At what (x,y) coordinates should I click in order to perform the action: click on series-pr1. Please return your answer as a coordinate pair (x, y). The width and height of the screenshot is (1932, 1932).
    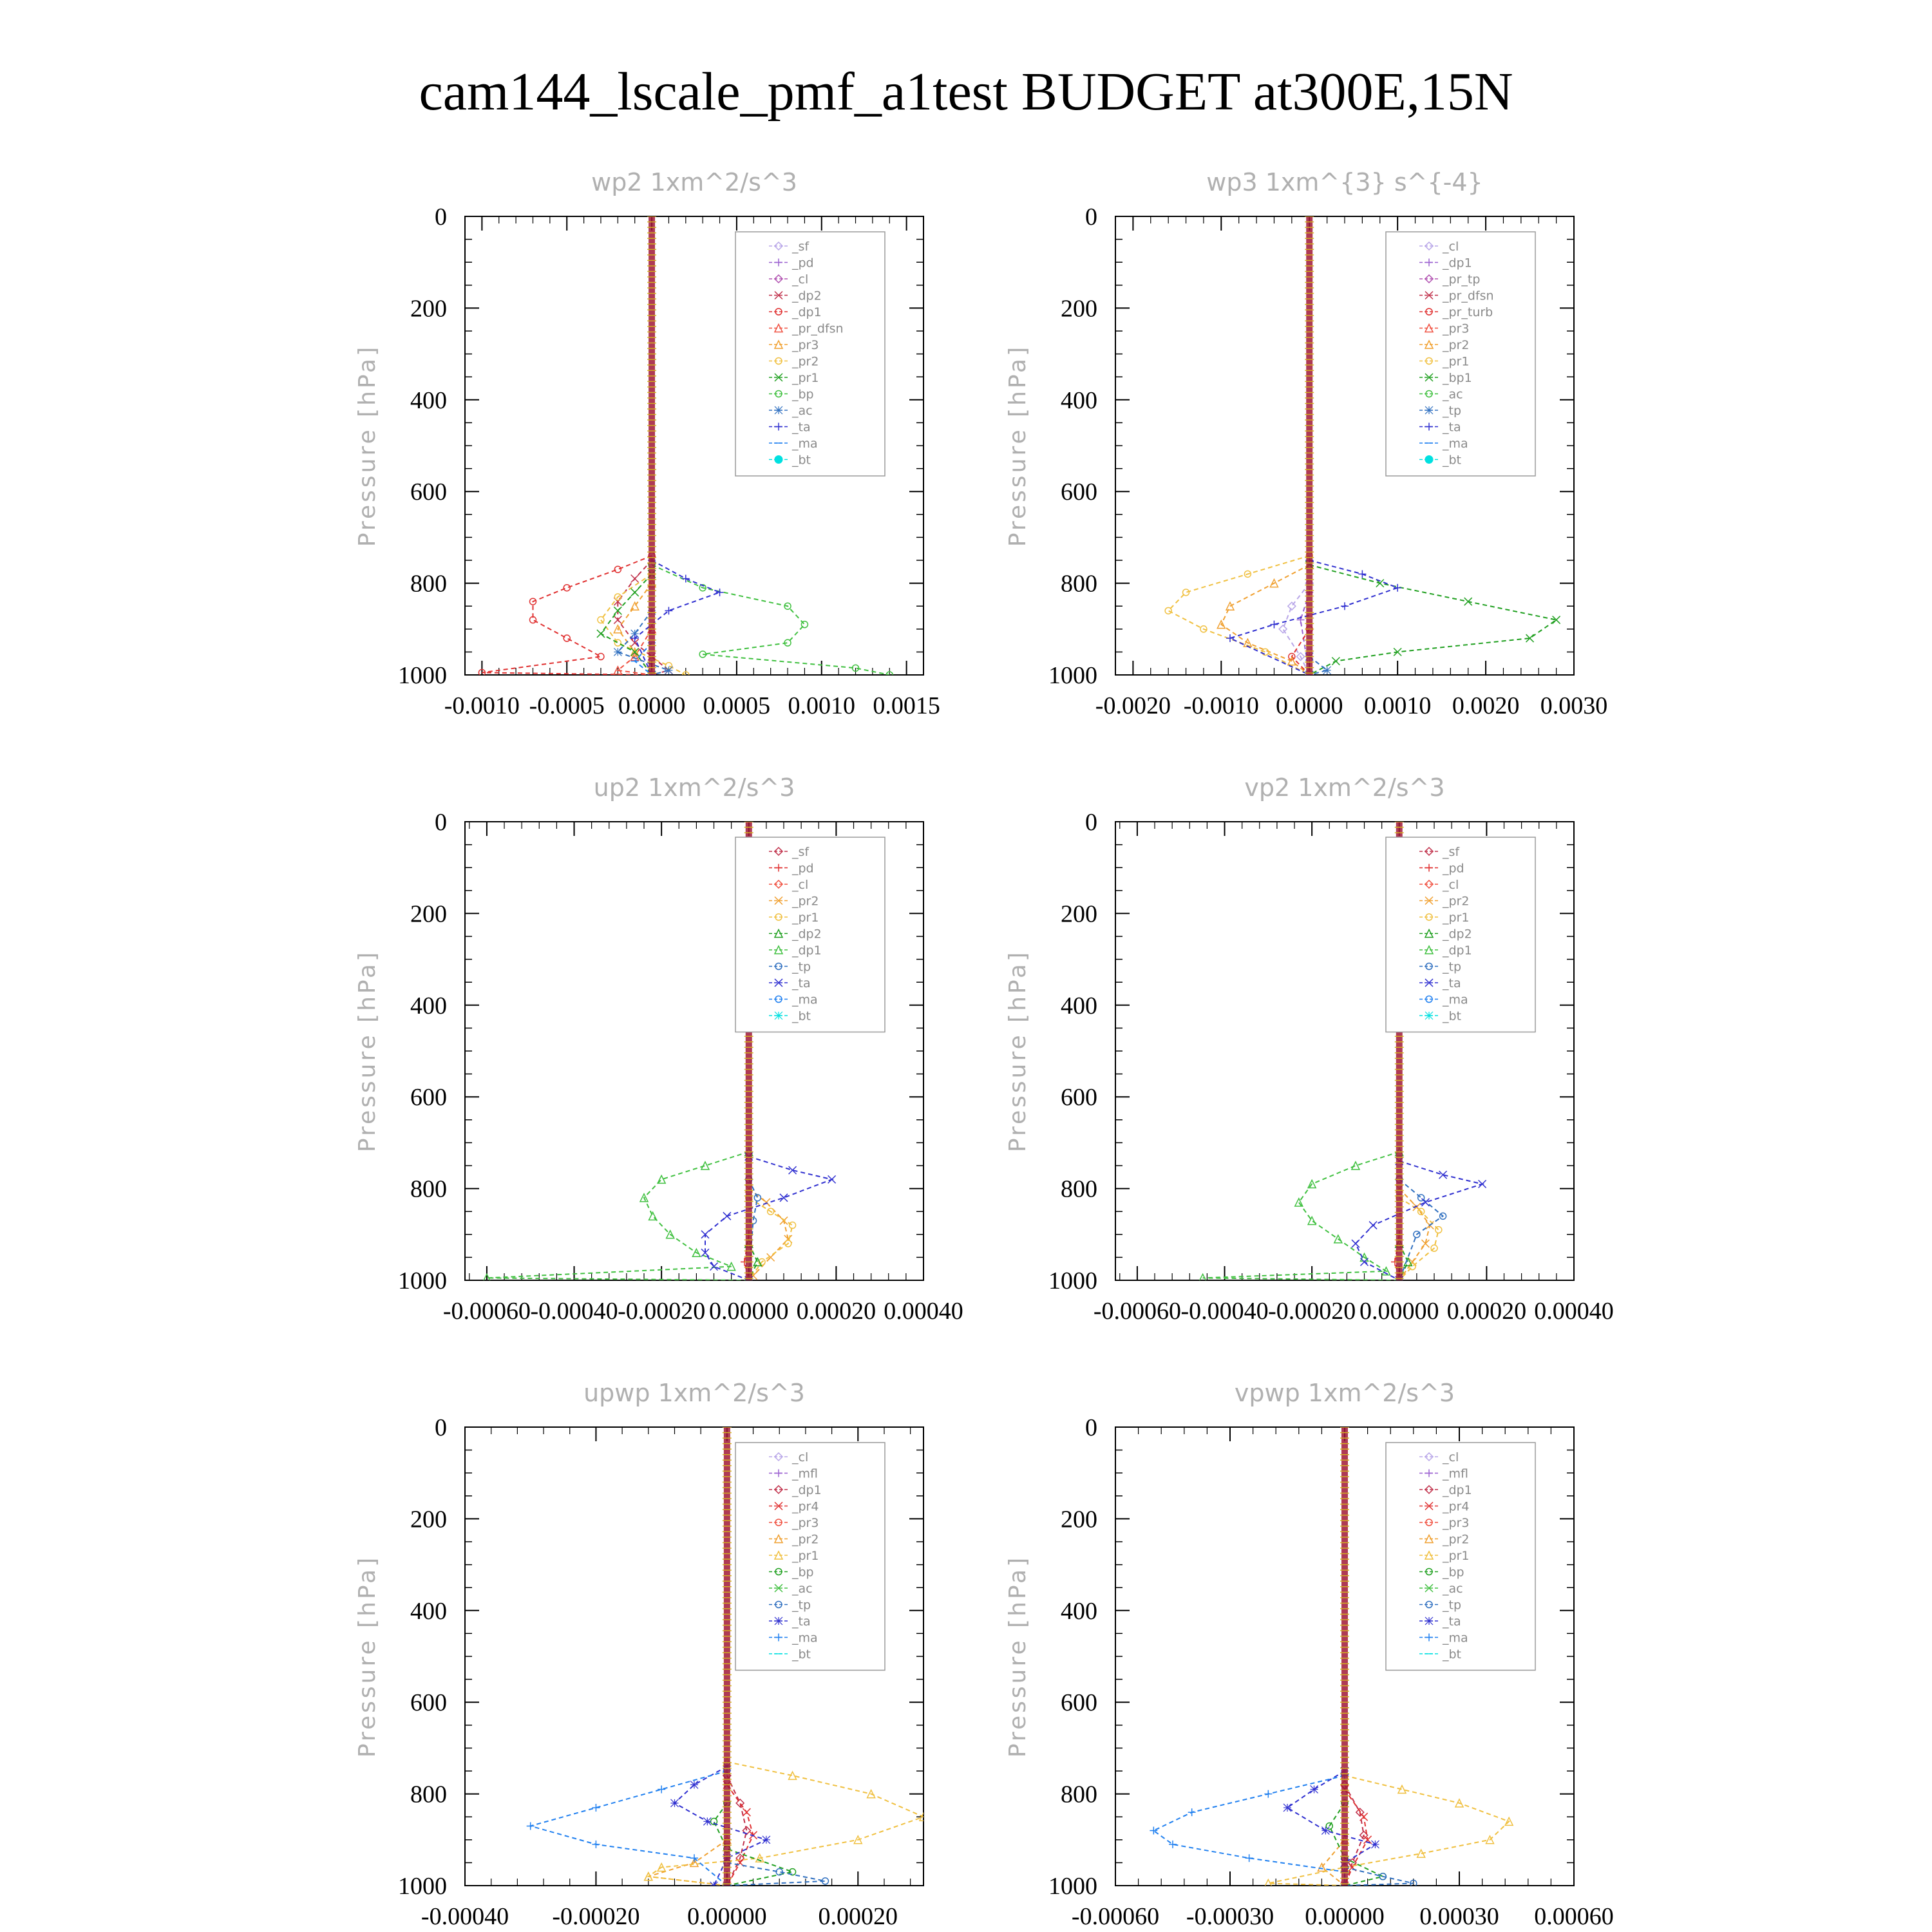
    Looking at the image, I should click on (783, 1822).